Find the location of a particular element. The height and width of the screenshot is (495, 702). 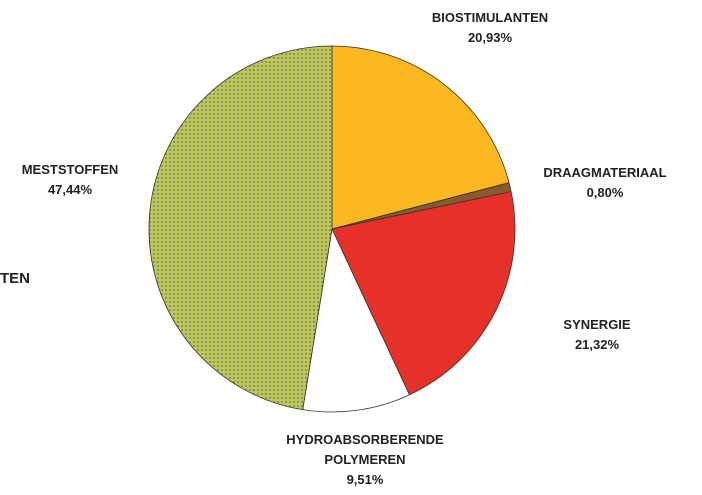

category-label: MESTSTOFFEN is located at coordinates (70, 169).